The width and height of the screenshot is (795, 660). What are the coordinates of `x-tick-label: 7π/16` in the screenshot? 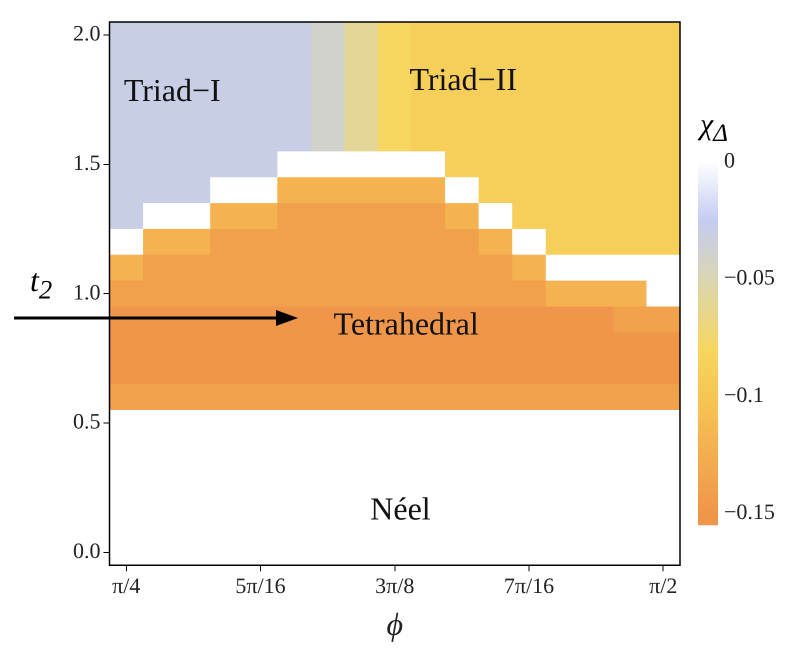 It's located at (529, 585).